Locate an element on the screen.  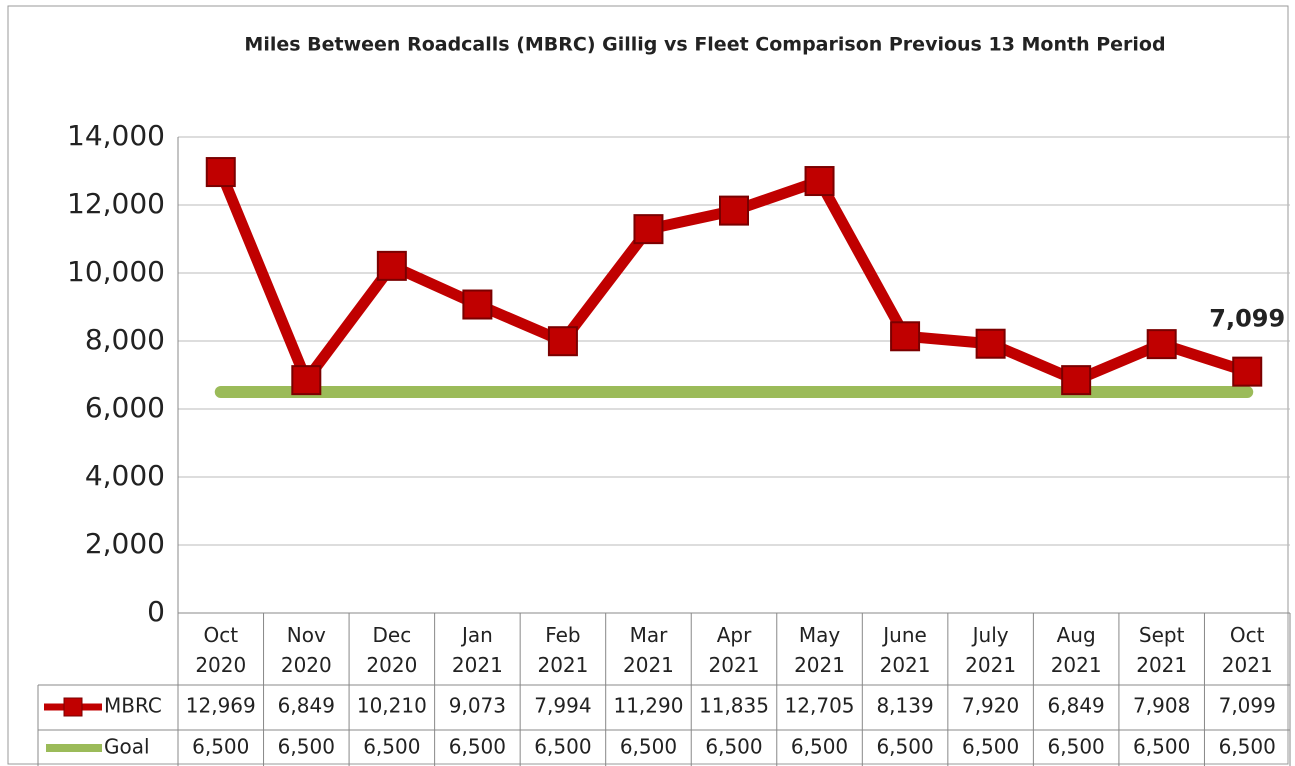
x-tick-label: Oct 2021 is located at coordinates (1247, 650).